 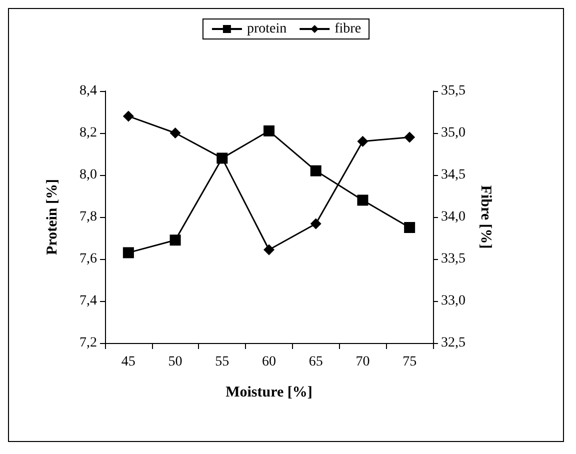 What do you see at coordinates (453, 259) in the screenshot?
I see `y2-tick-label: 33,5` at bounding box center [453, 259].